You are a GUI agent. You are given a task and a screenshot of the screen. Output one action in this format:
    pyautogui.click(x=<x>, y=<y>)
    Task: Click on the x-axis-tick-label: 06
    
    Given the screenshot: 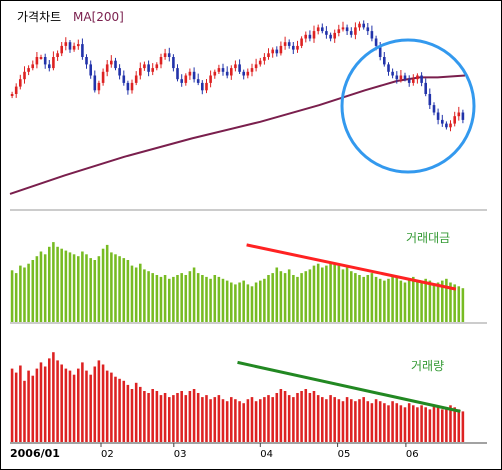 What is the action you would take?
    pyautogui.click(x=412, y=454)
    